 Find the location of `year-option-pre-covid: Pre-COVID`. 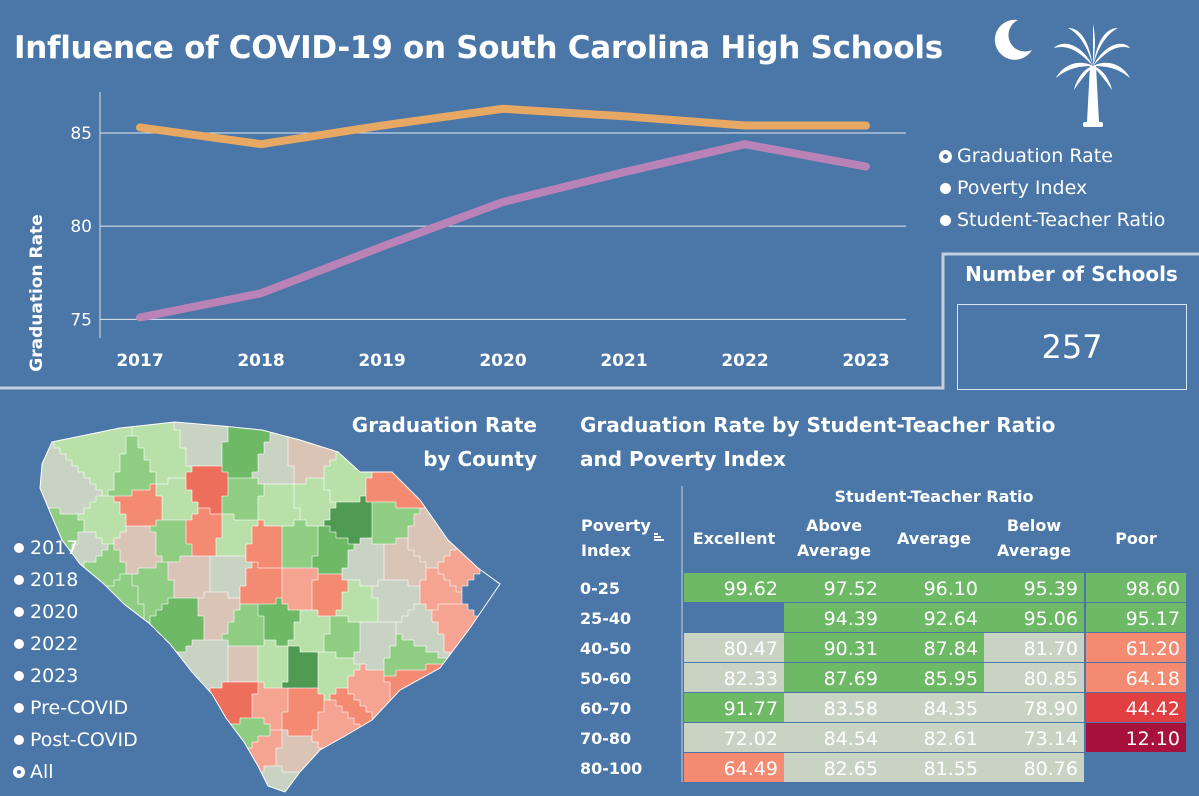

year-option-pre-covid: Pre-COVID is located at coordinates (76, 708).